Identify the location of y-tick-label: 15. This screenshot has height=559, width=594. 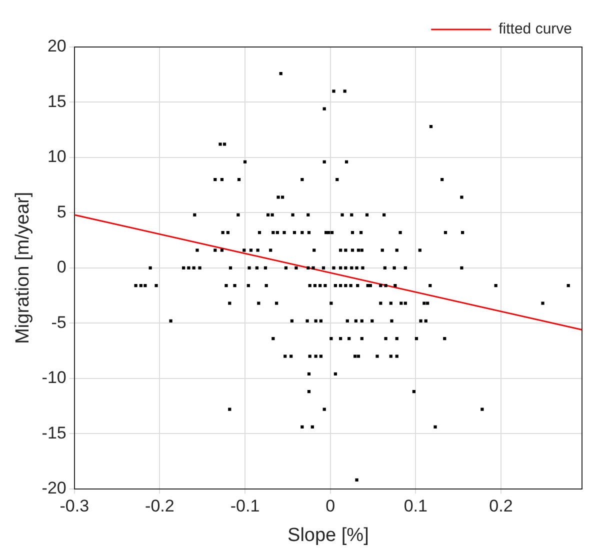
(56, 101).